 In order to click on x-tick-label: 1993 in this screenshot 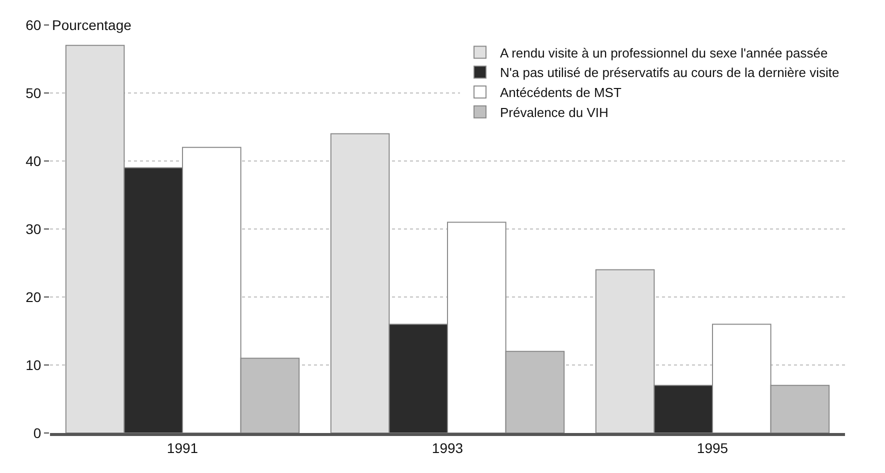, I will do `click(448, 448)`.